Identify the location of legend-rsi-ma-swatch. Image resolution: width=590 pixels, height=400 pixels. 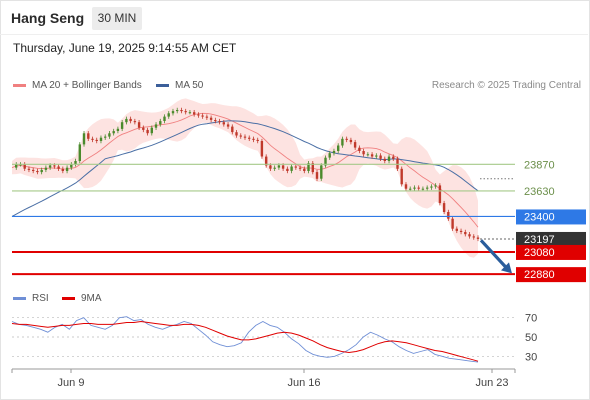
(68, 298).